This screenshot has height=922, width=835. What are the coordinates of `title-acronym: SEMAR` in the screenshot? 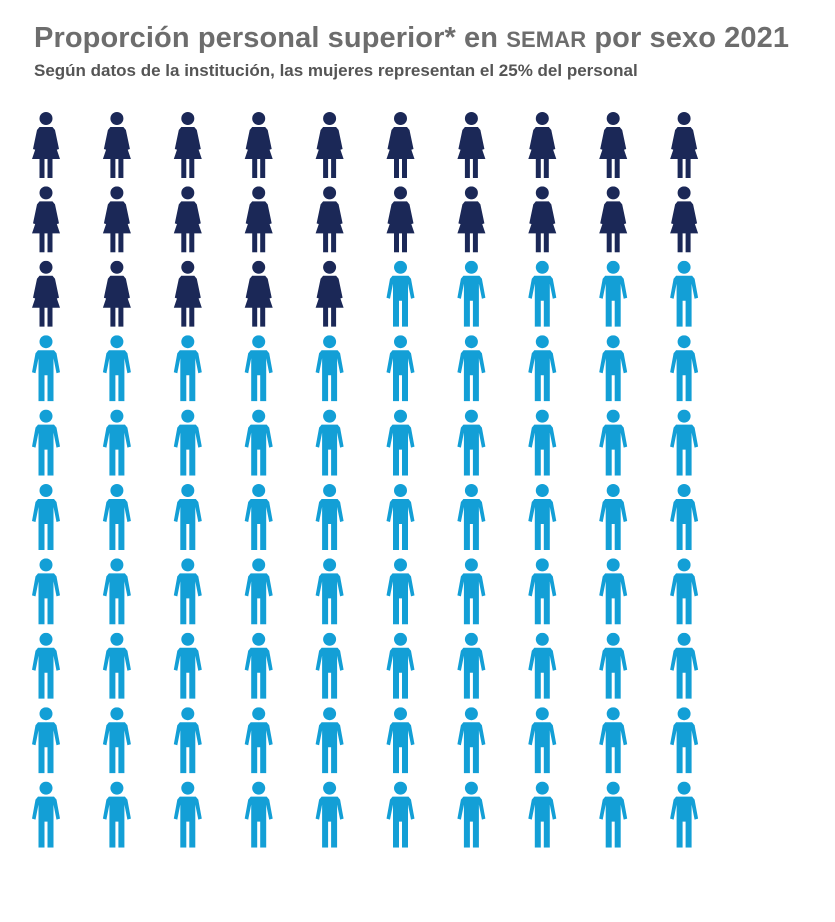 It's located at (546, 39).